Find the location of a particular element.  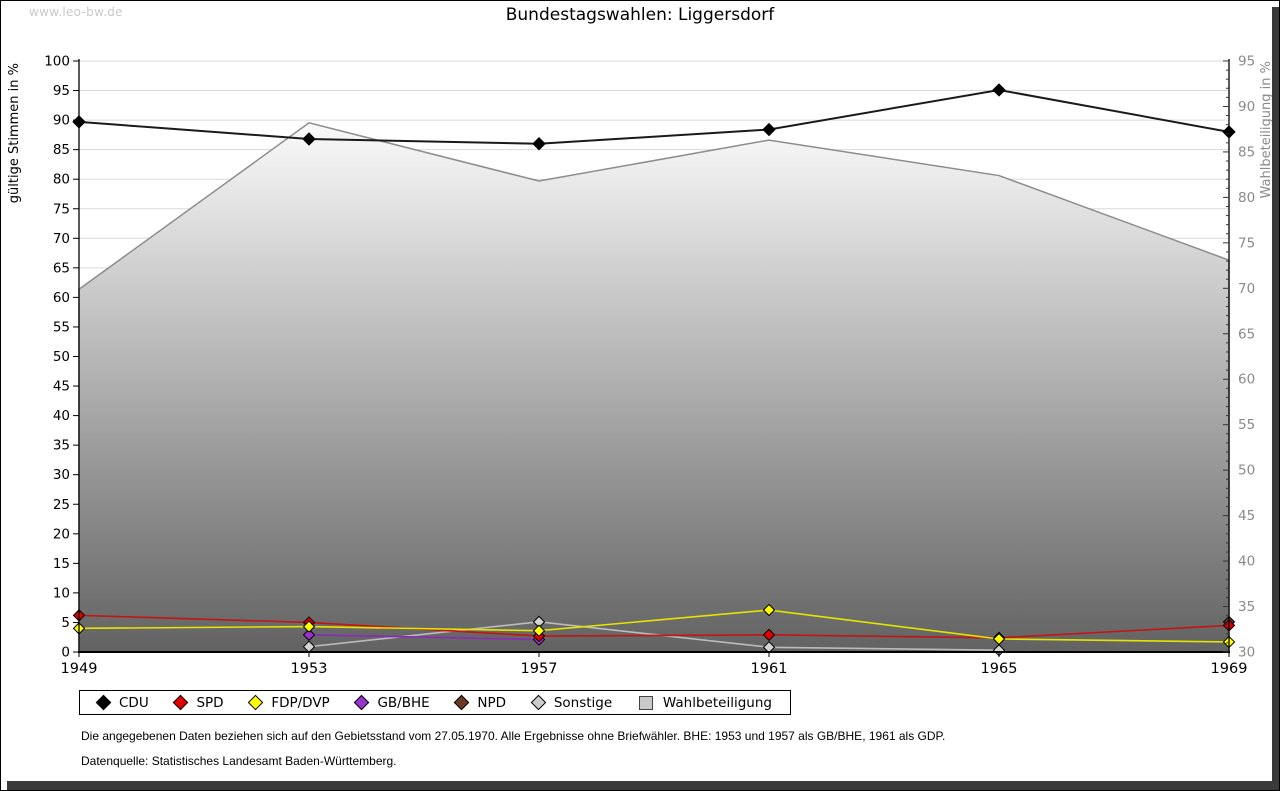

series-cdu is located at coordinates (654, 117).